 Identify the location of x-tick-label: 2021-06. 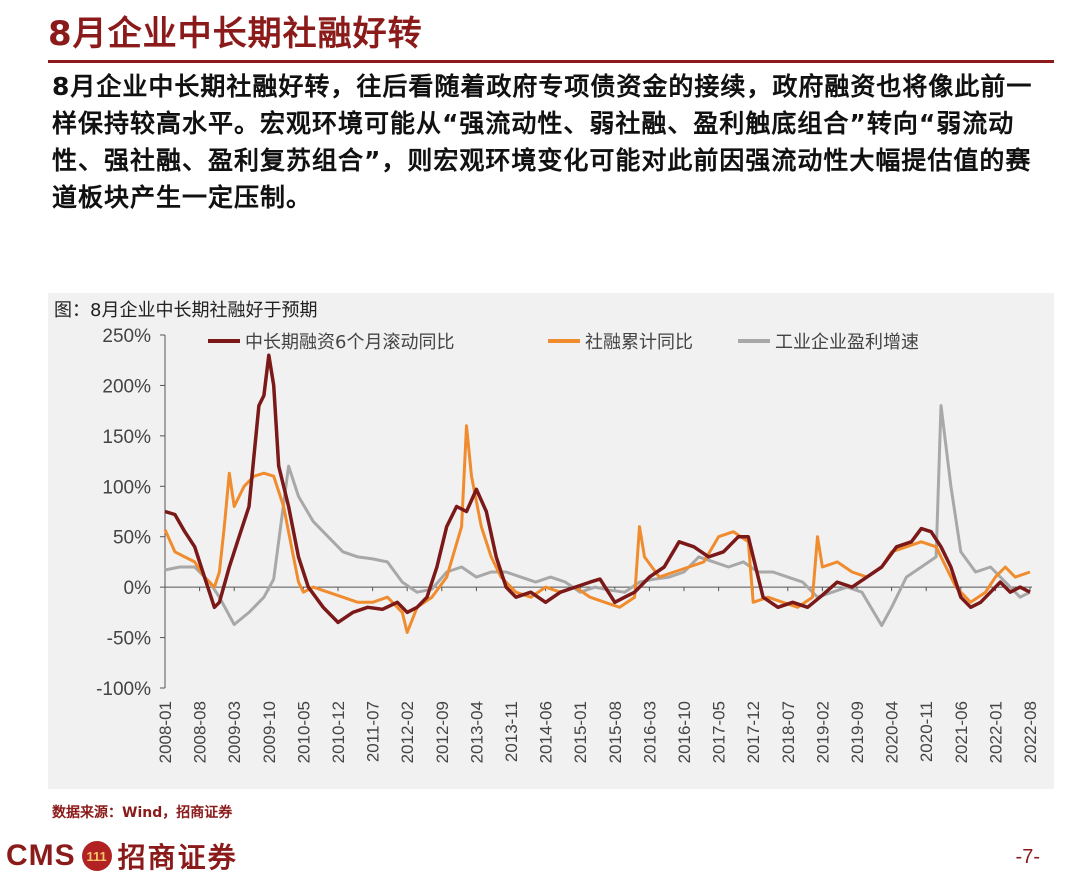
(961, 732).